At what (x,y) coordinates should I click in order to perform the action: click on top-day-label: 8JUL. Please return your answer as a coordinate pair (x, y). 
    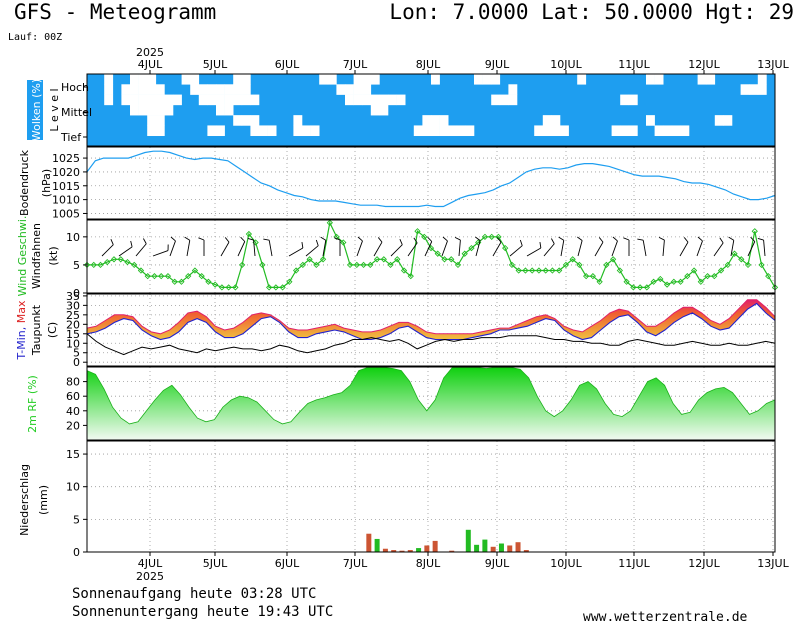
    Looking at the image, I should click on (428, 64).